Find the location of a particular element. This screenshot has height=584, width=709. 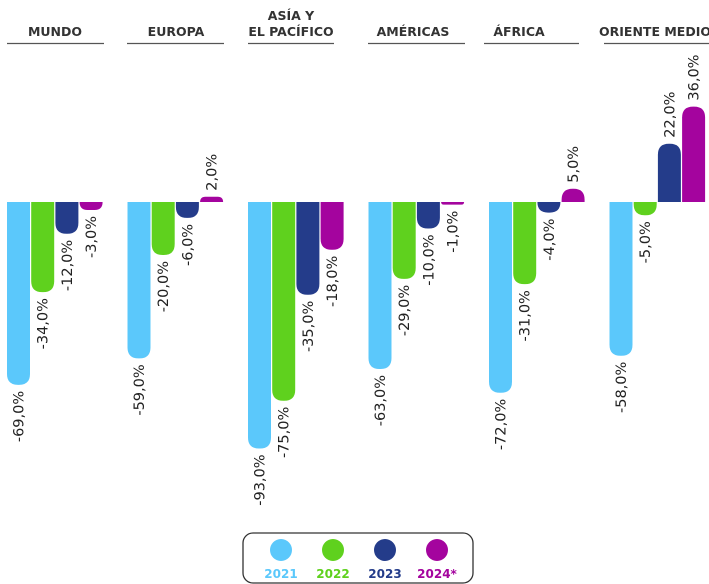

data-label: -59,0% is located at coordinates (140, 389).